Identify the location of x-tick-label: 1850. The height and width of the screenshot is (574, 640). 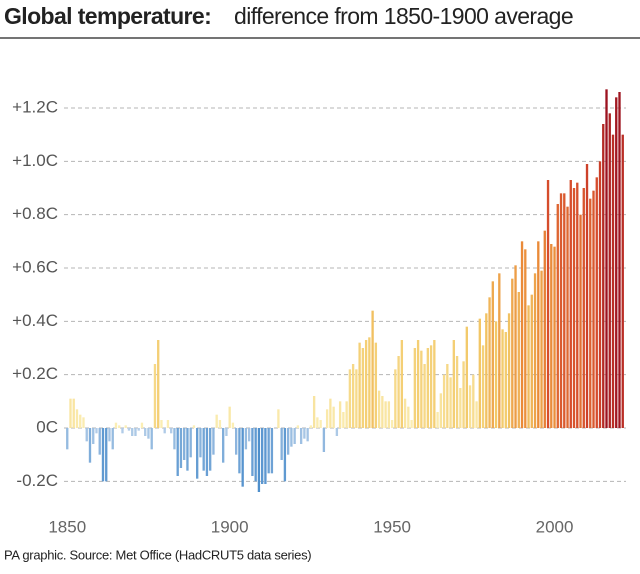
(67, 526).